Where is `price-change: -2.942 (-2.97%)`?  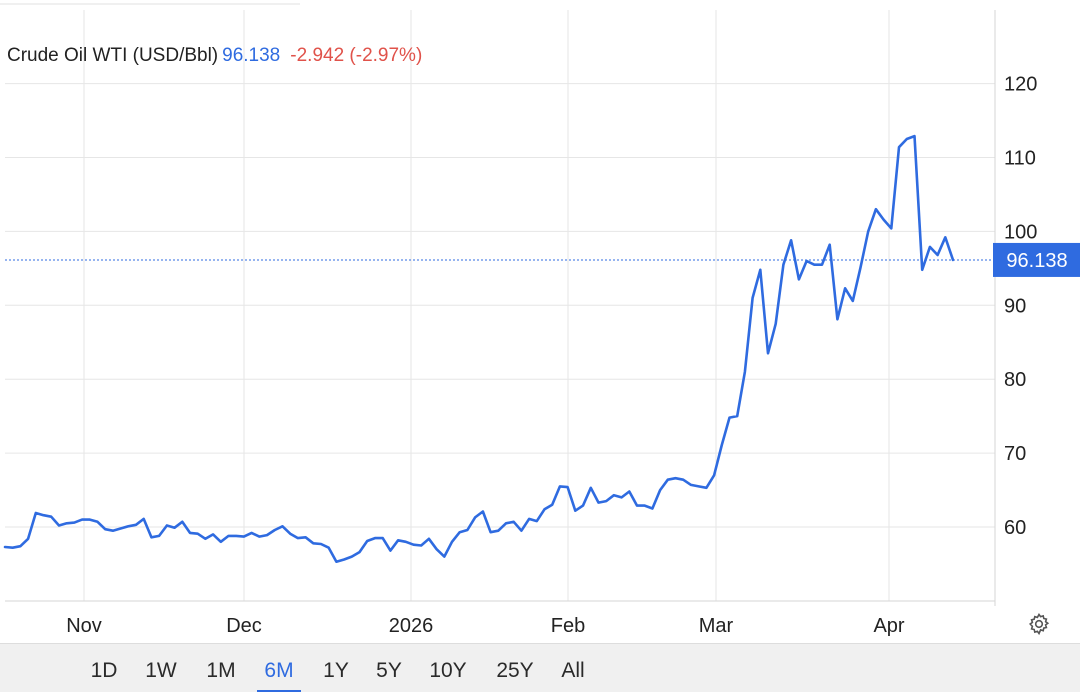
price-change: -2.942 (-2.97%) is located at coordinates (356, 55).